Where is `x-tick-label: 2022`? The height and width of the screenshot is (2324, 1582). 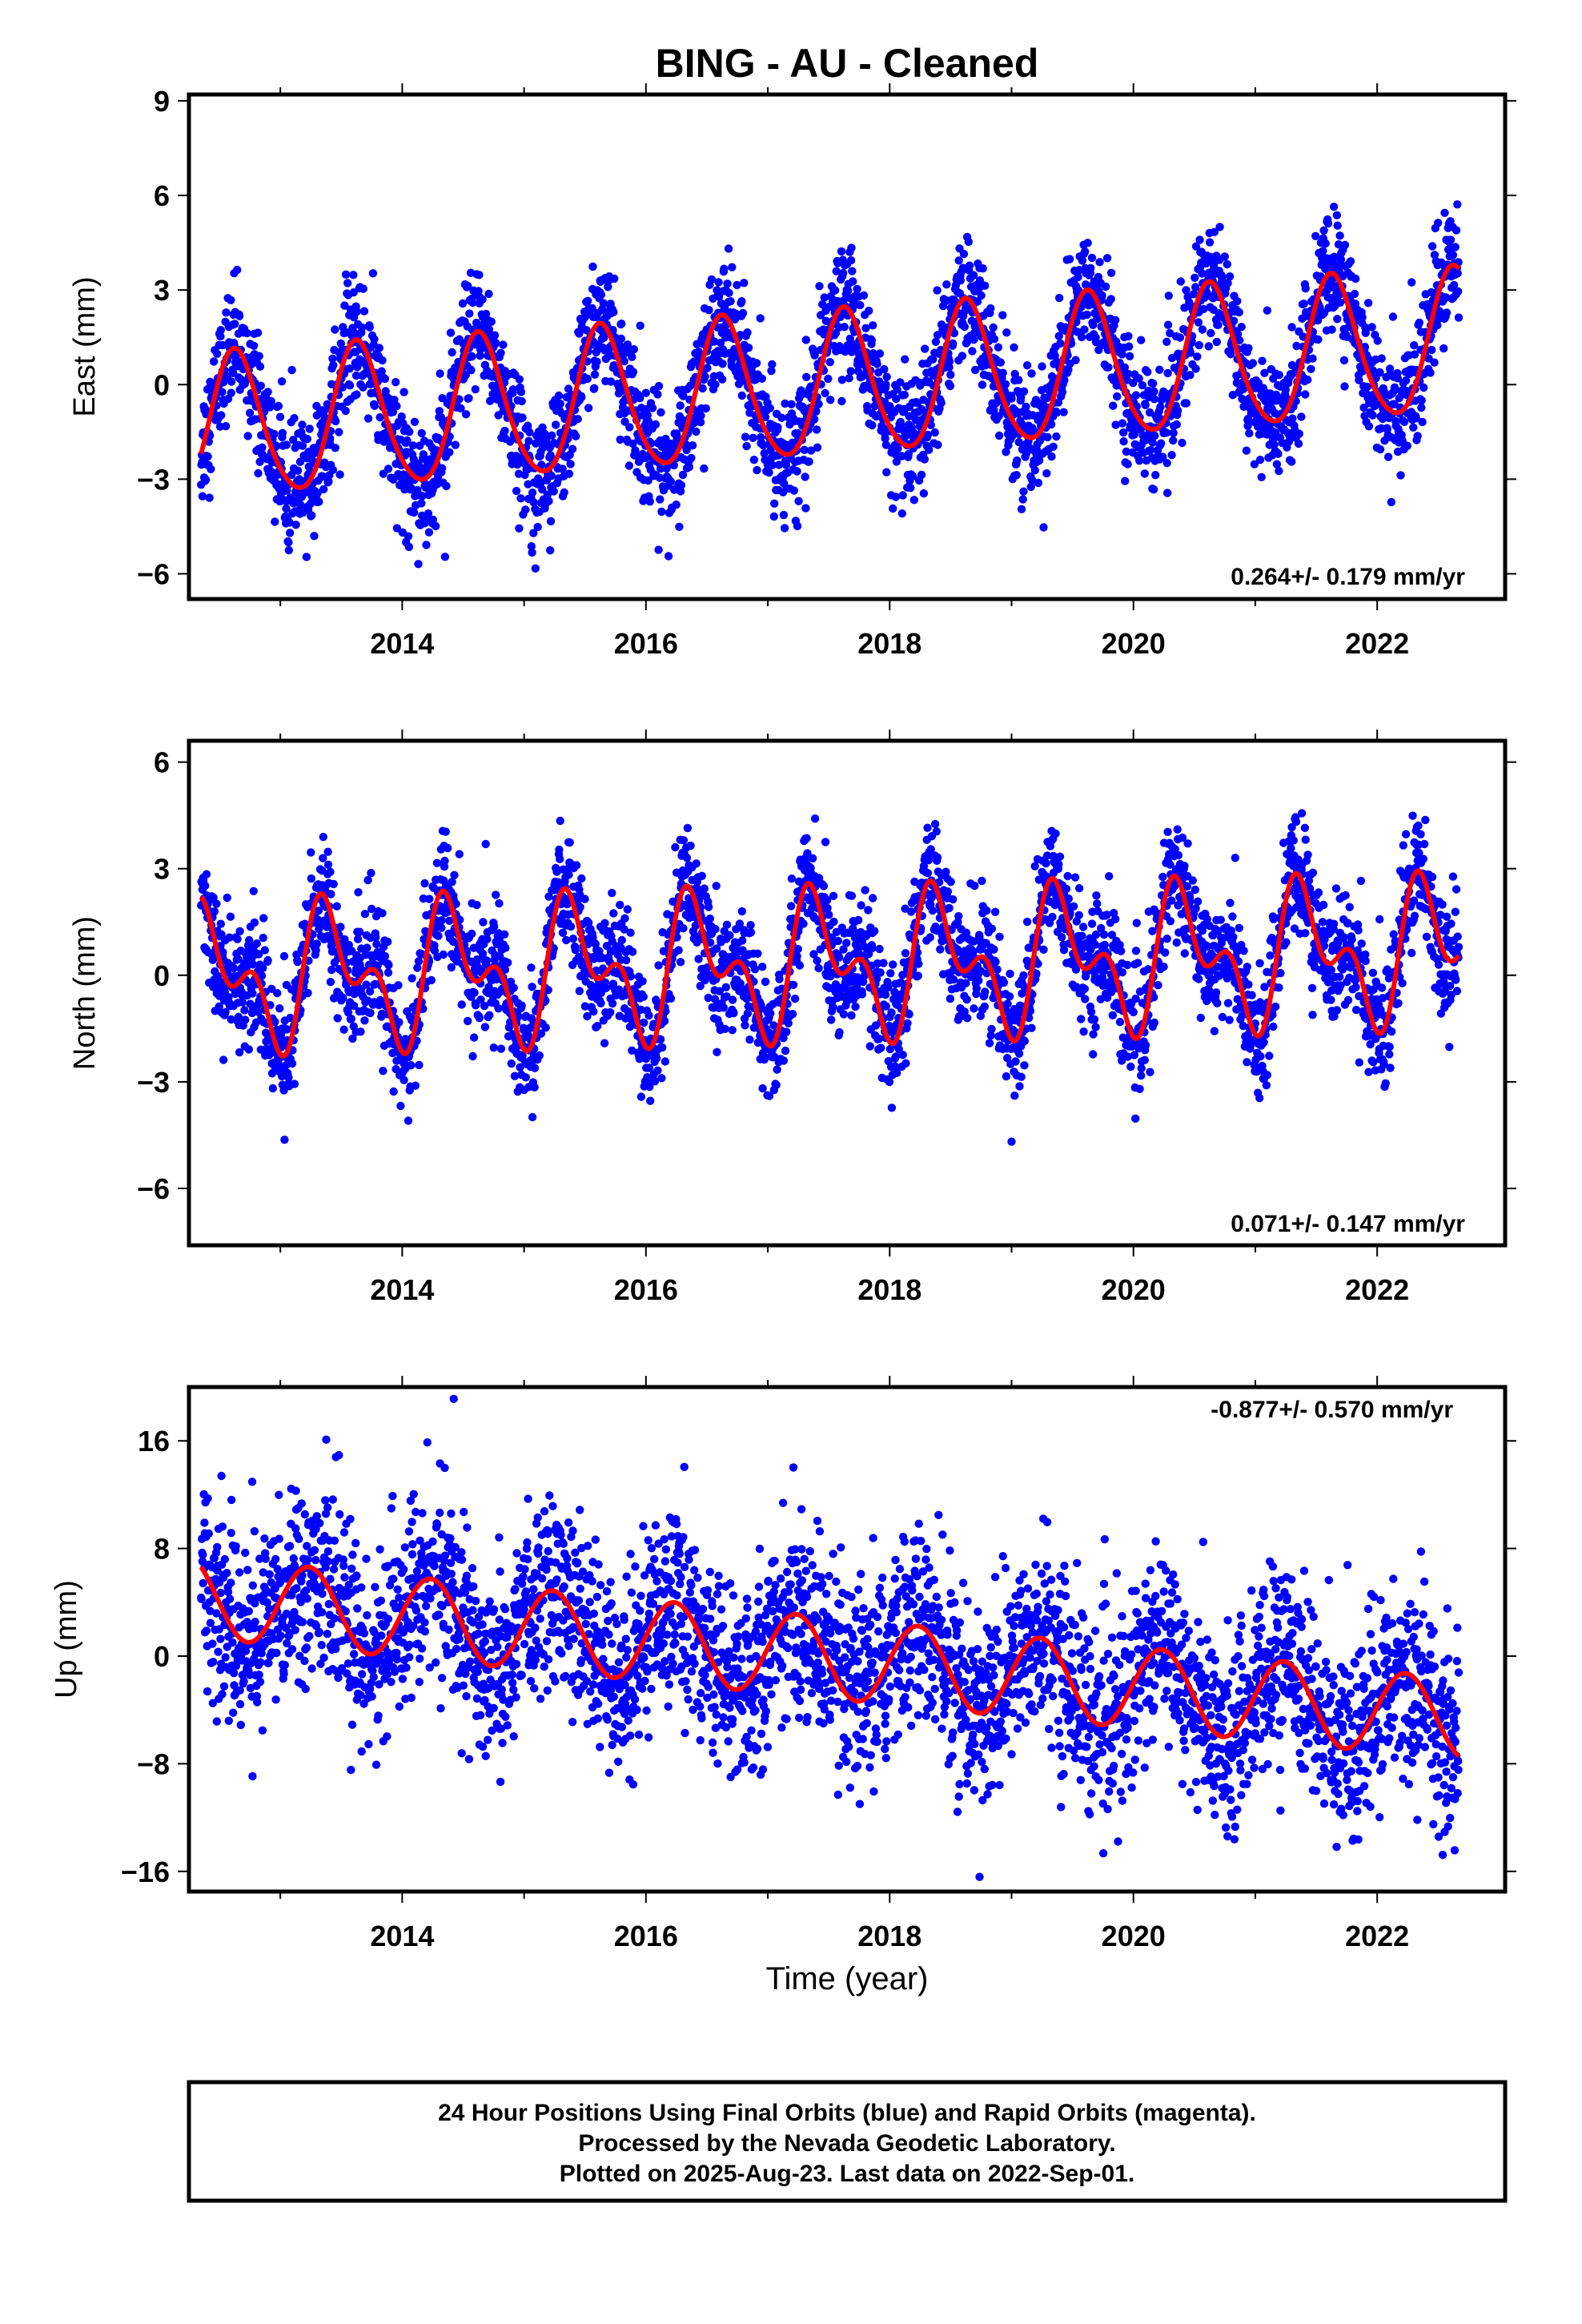
x-tick-label: 2022 is located at coordinates (1377, 644).